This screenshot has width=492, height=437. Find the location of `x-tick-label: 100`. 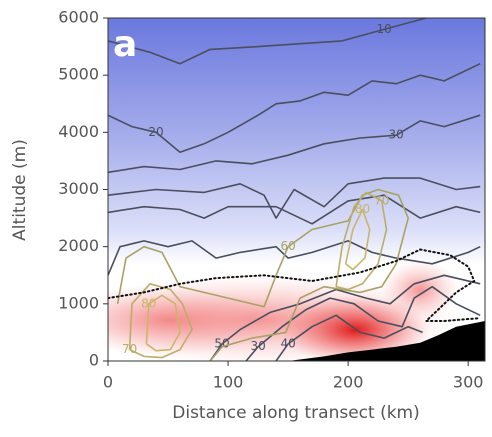

x-tick-label: 100 is located at coordinates (228, 382).